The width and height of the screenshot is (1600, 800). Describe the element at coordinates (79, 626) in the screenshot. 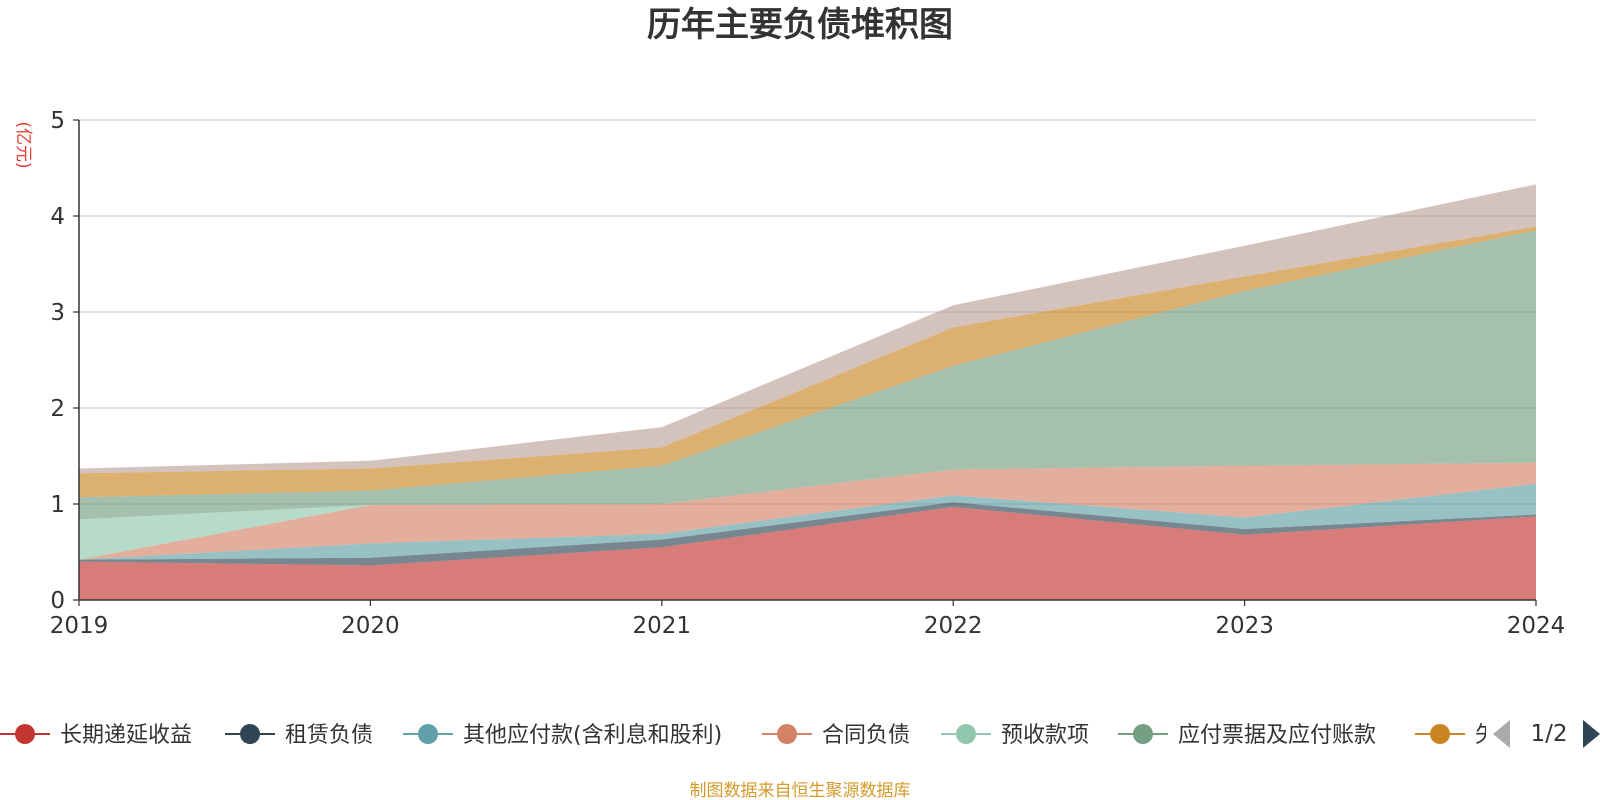

I see `x-tick-label-2019: 2019` at that location.